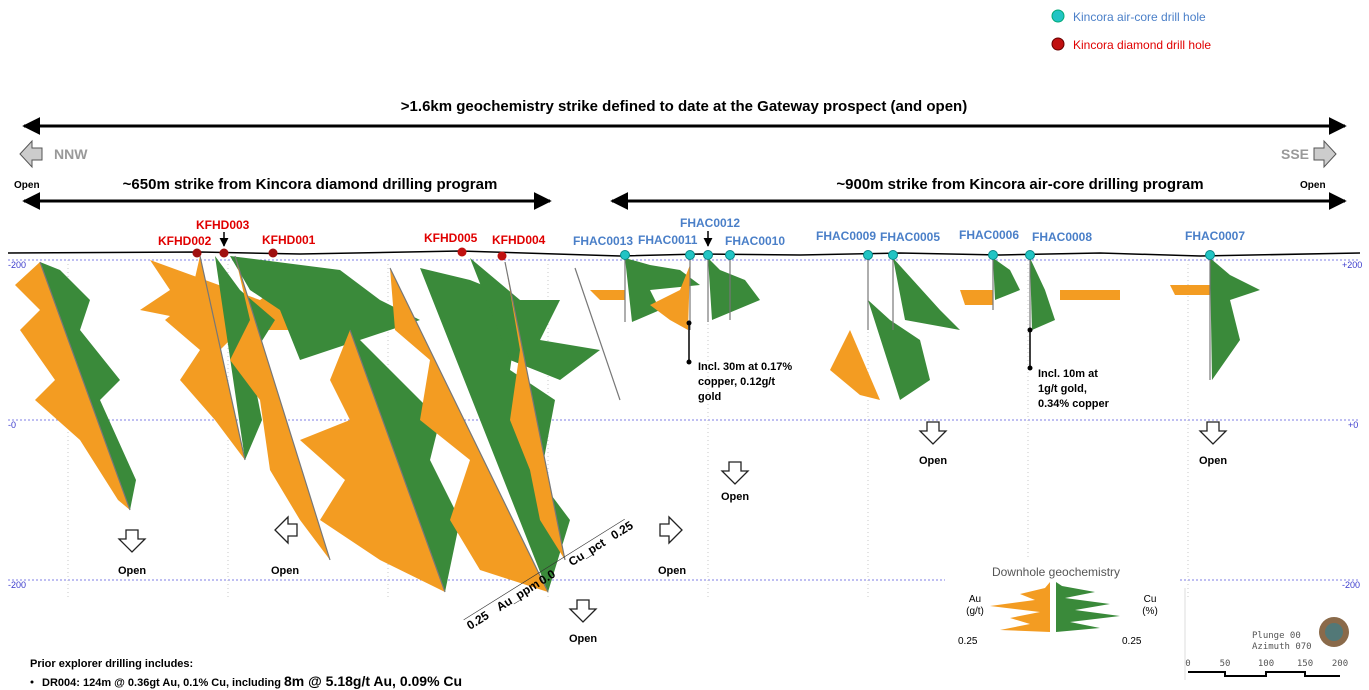 The width and height of the screenshot is (1369, 690). Describe the element at coordinates (223, 225) in the screenshot. I see `hole-label: KFHD003` at that location.